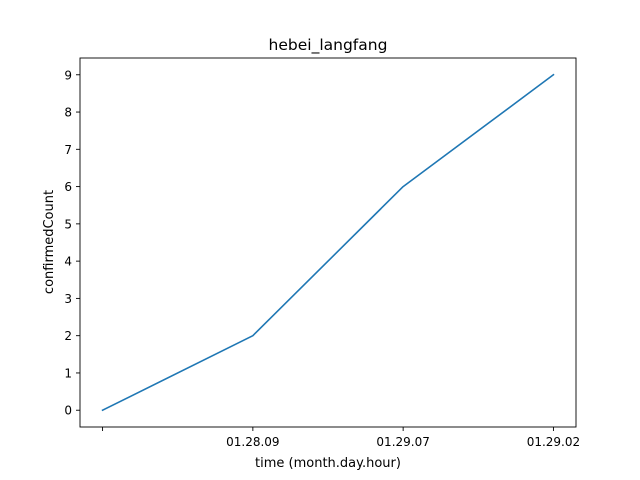  Describe the element at coordinates (328, 463) in the screenshot. I see `x-axis-label: time (month.day.hour)` at that location.